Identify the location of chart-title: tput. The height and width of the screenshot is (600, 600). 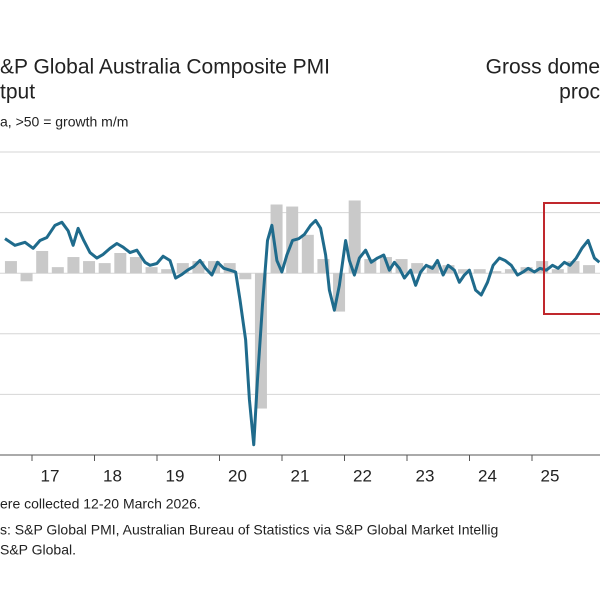
(17, 92).